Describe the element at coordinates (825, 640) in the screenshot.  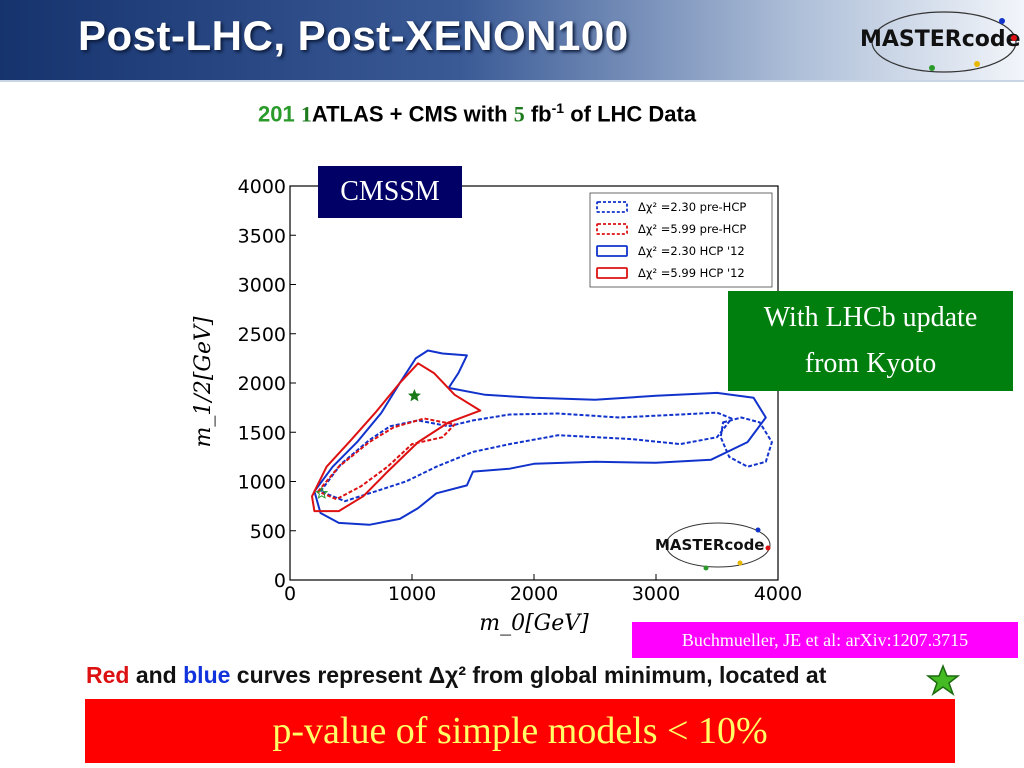
I see `citation-box: Buchmueller, JE et al: arXiv:1207.3715` at that location.